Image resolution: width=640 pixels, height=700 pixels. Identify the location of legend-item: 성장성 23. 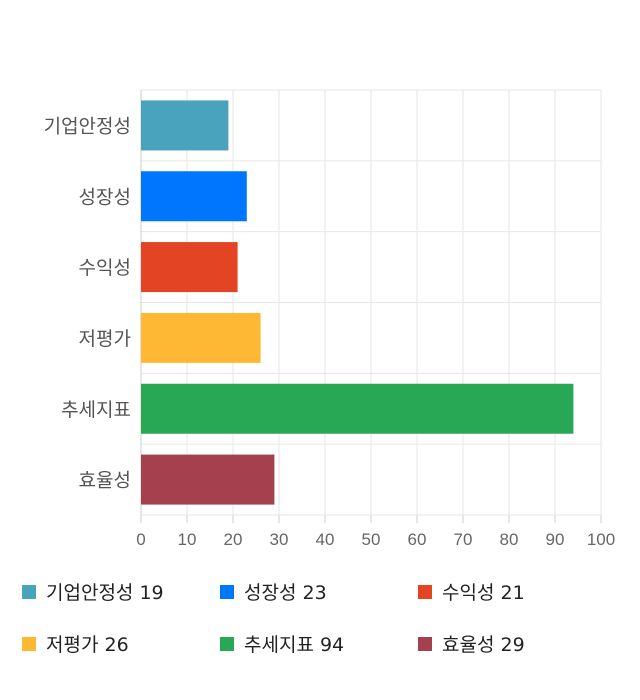
(273, 591).